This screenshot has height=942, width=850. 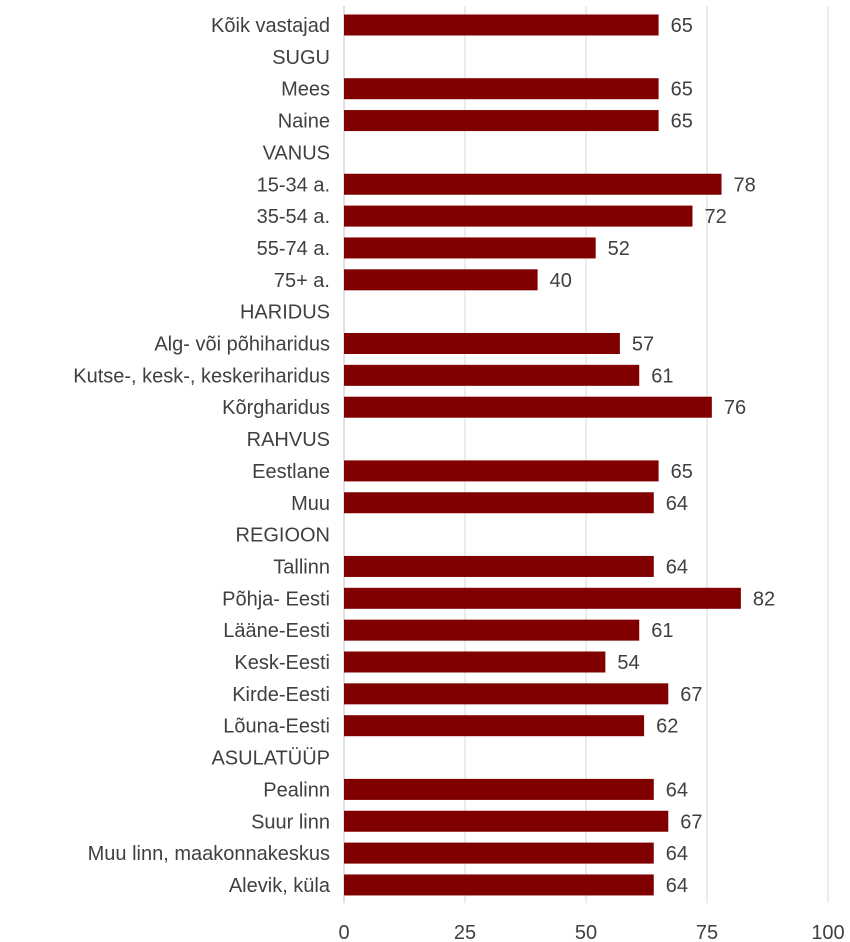 I want to click on category-label: Suur linn, so click(x=290, y=822).